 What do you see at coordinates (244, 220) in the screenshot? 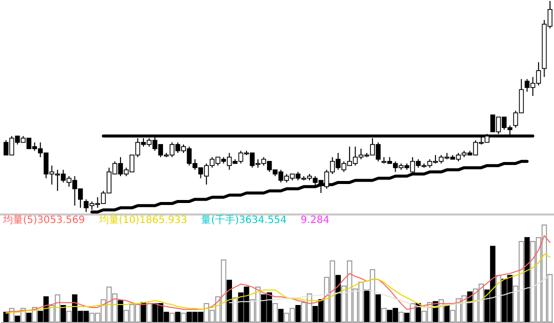
I see `annotation: 量(千手)3634.554` at bounding box center [244, 220].